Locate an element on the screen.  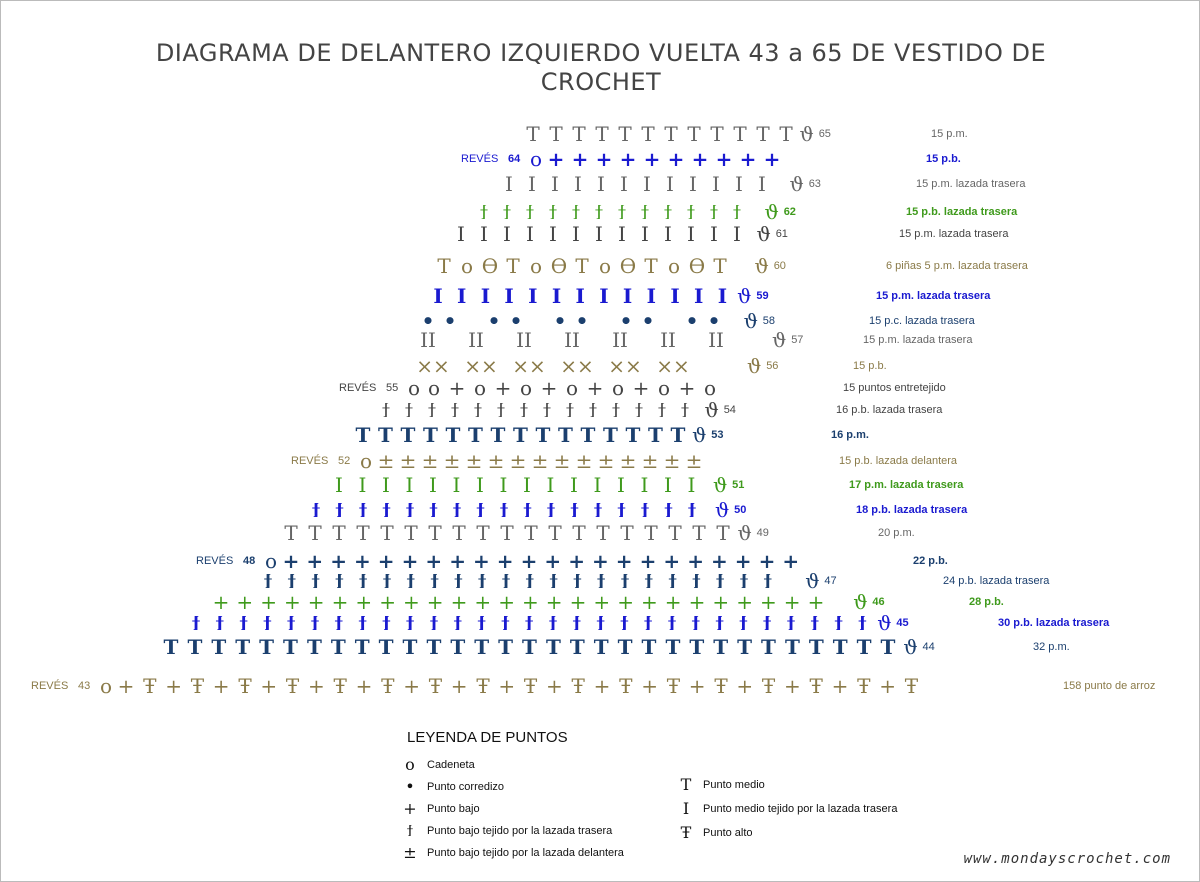
row-number: 47 is located at coordinates (830, 581).